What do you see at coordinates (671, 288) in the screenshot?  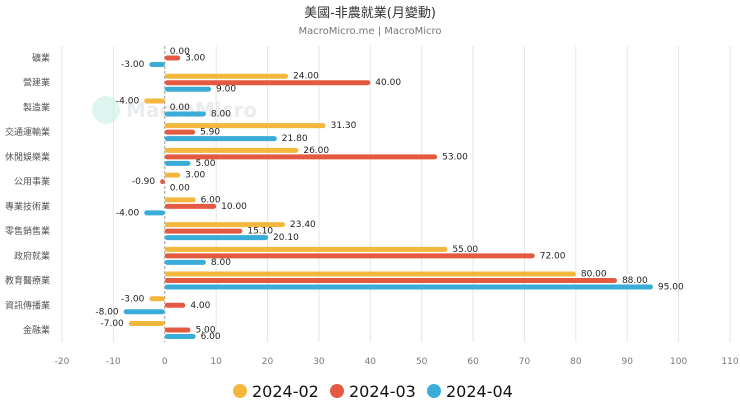 I see `data-label: 95.00` at bounding box center [671, 288].